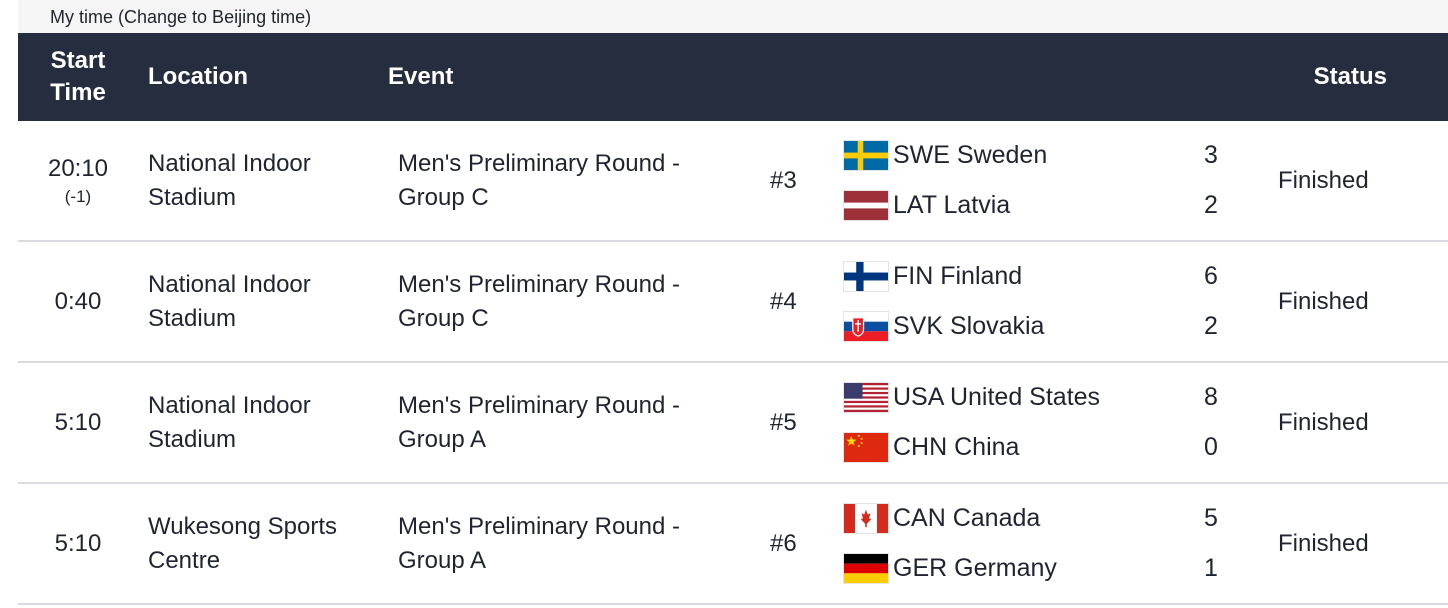 The width and height of the screenshot is (1448, 608). Describe the element at coordinates (1211, 397) in the screenshot. I see `team-score: 8` at that location.